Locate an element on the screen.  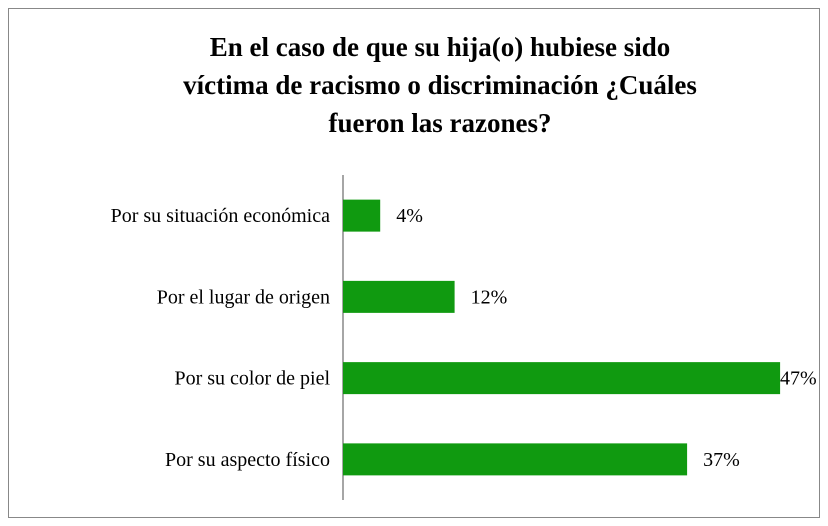
y-tick-label: Por su aspecto físico is located at coordinates (247, 460).